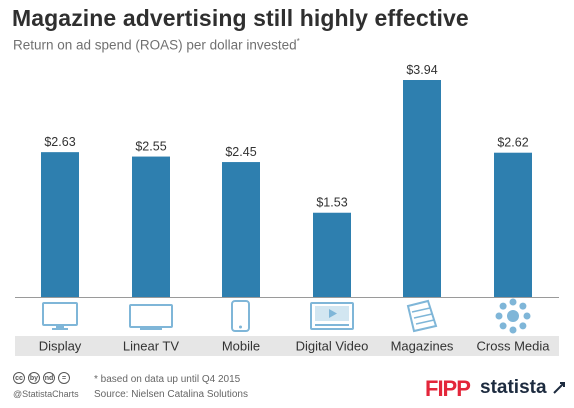  I want to click on attribution-icon: by, so click(34, 378).